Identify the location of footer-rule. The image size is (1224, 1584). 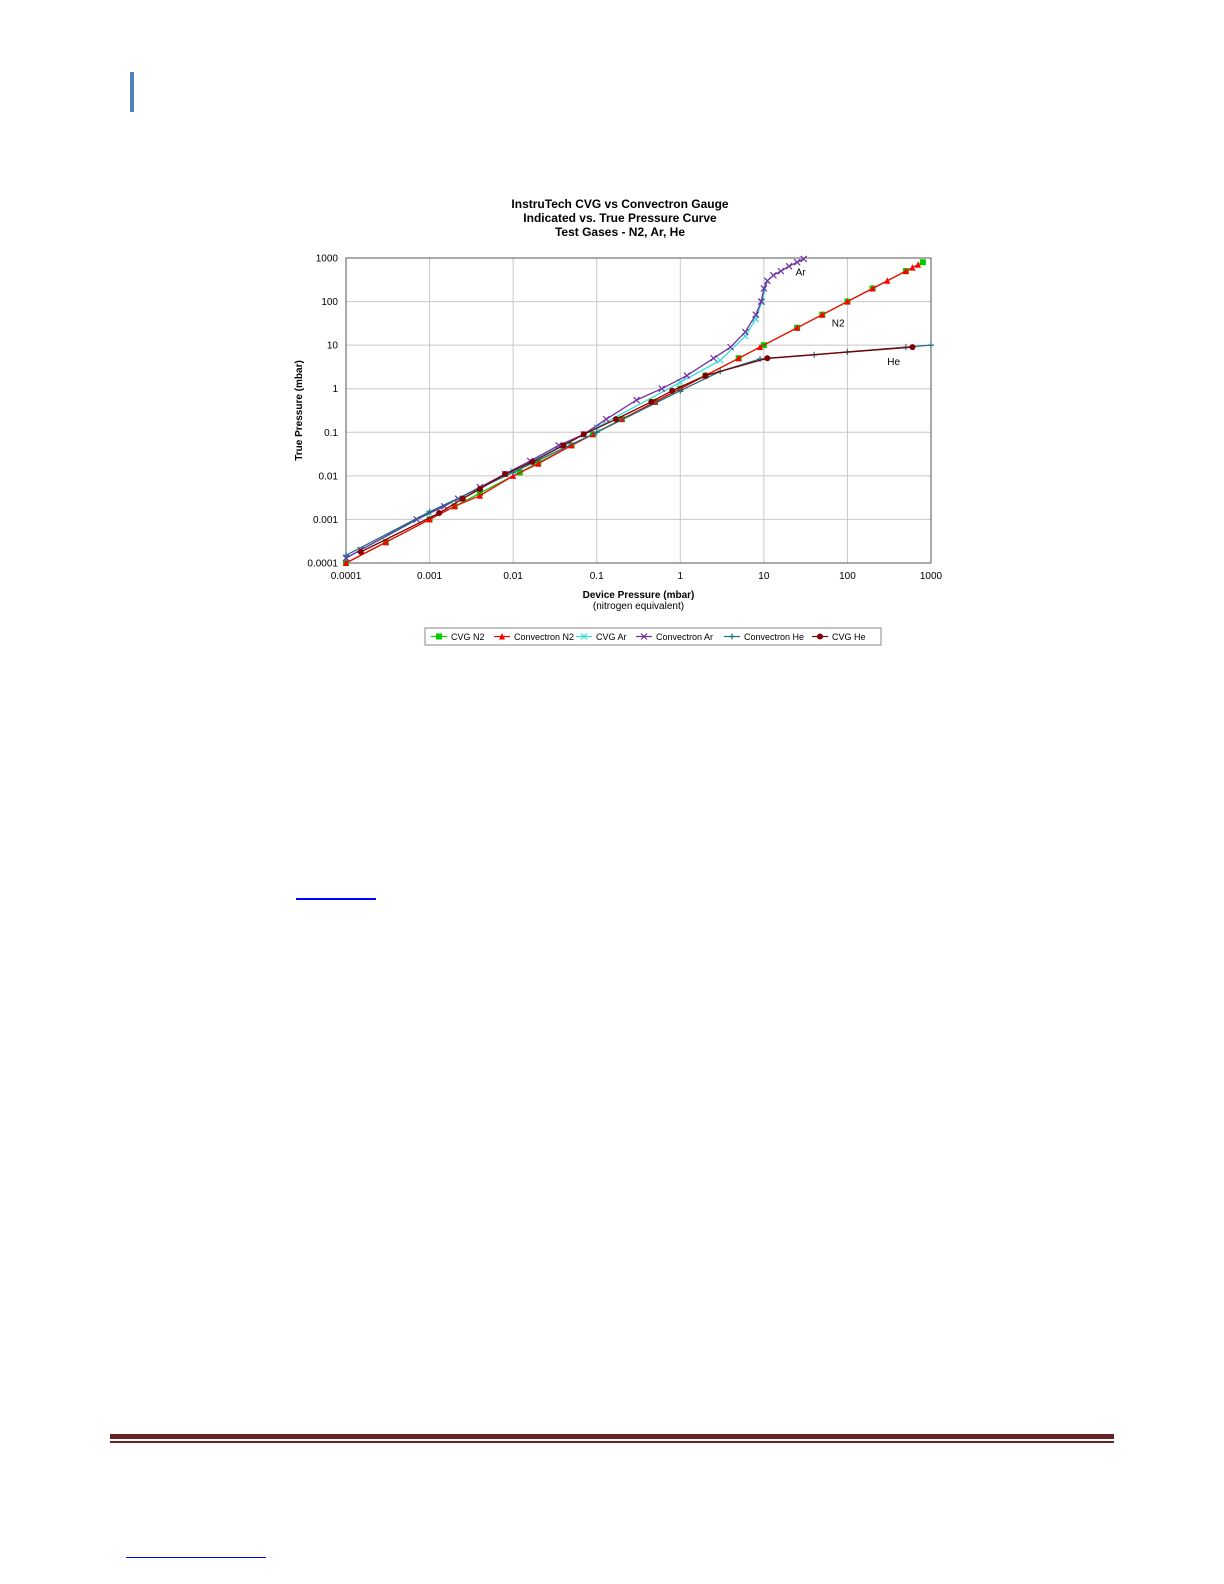
(612, 1438).